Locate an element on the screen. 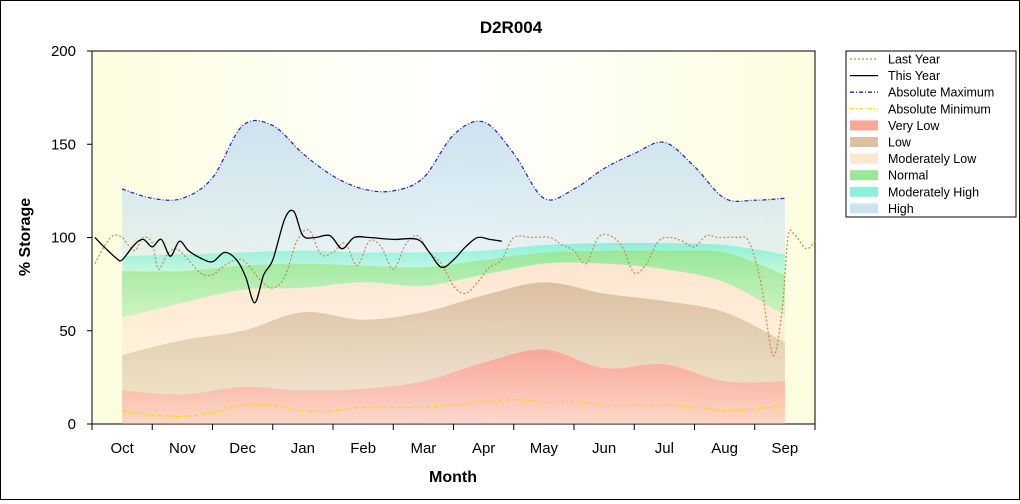  legend-label: High is located at coordinates (901, 209).